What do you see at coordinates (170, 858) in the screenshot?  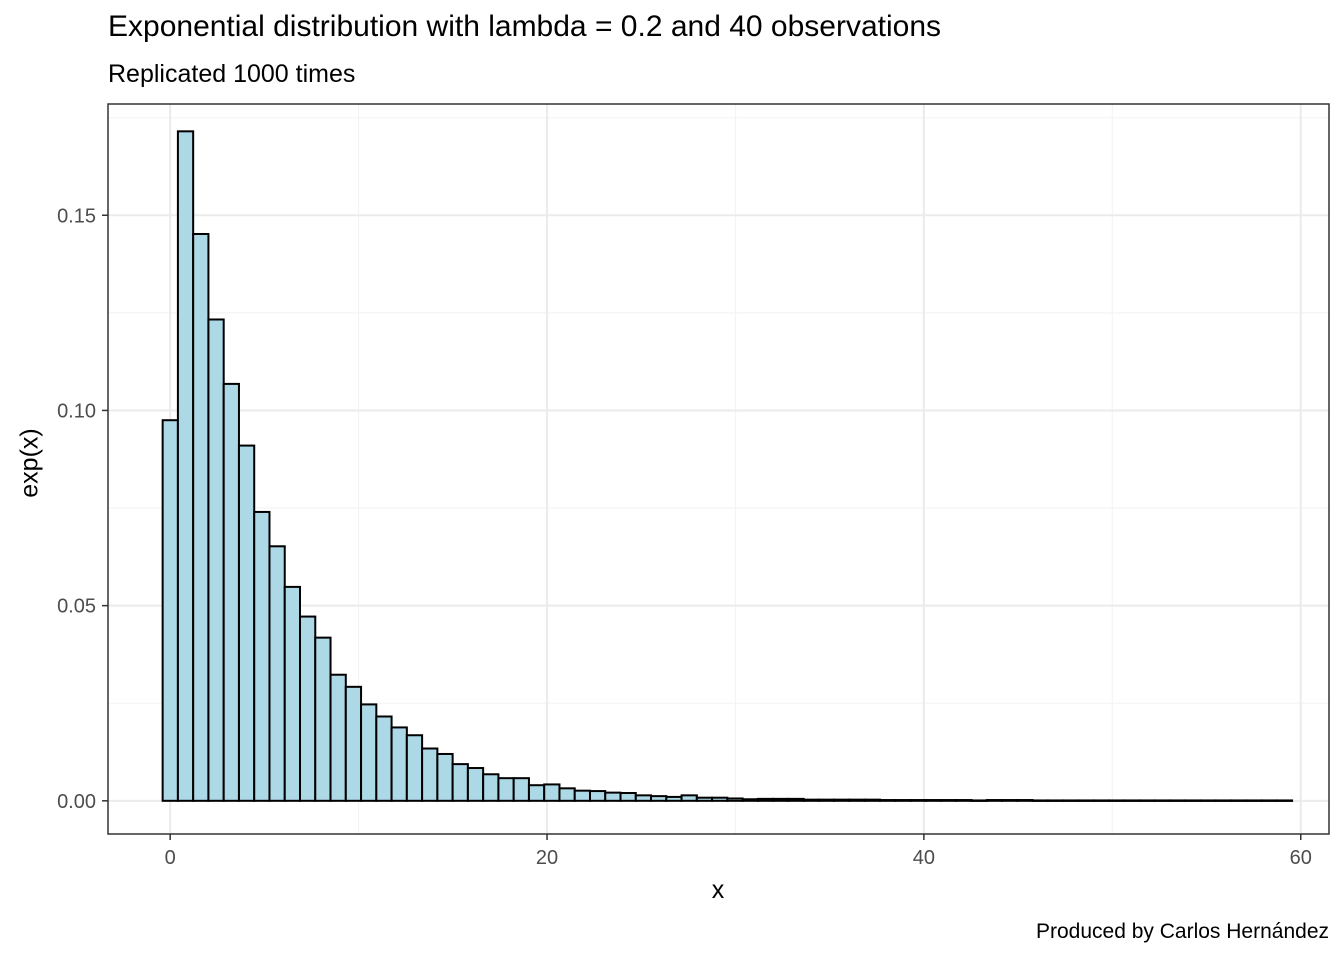 I see `x-tick-label: 0` at bounding box center [170, 858].